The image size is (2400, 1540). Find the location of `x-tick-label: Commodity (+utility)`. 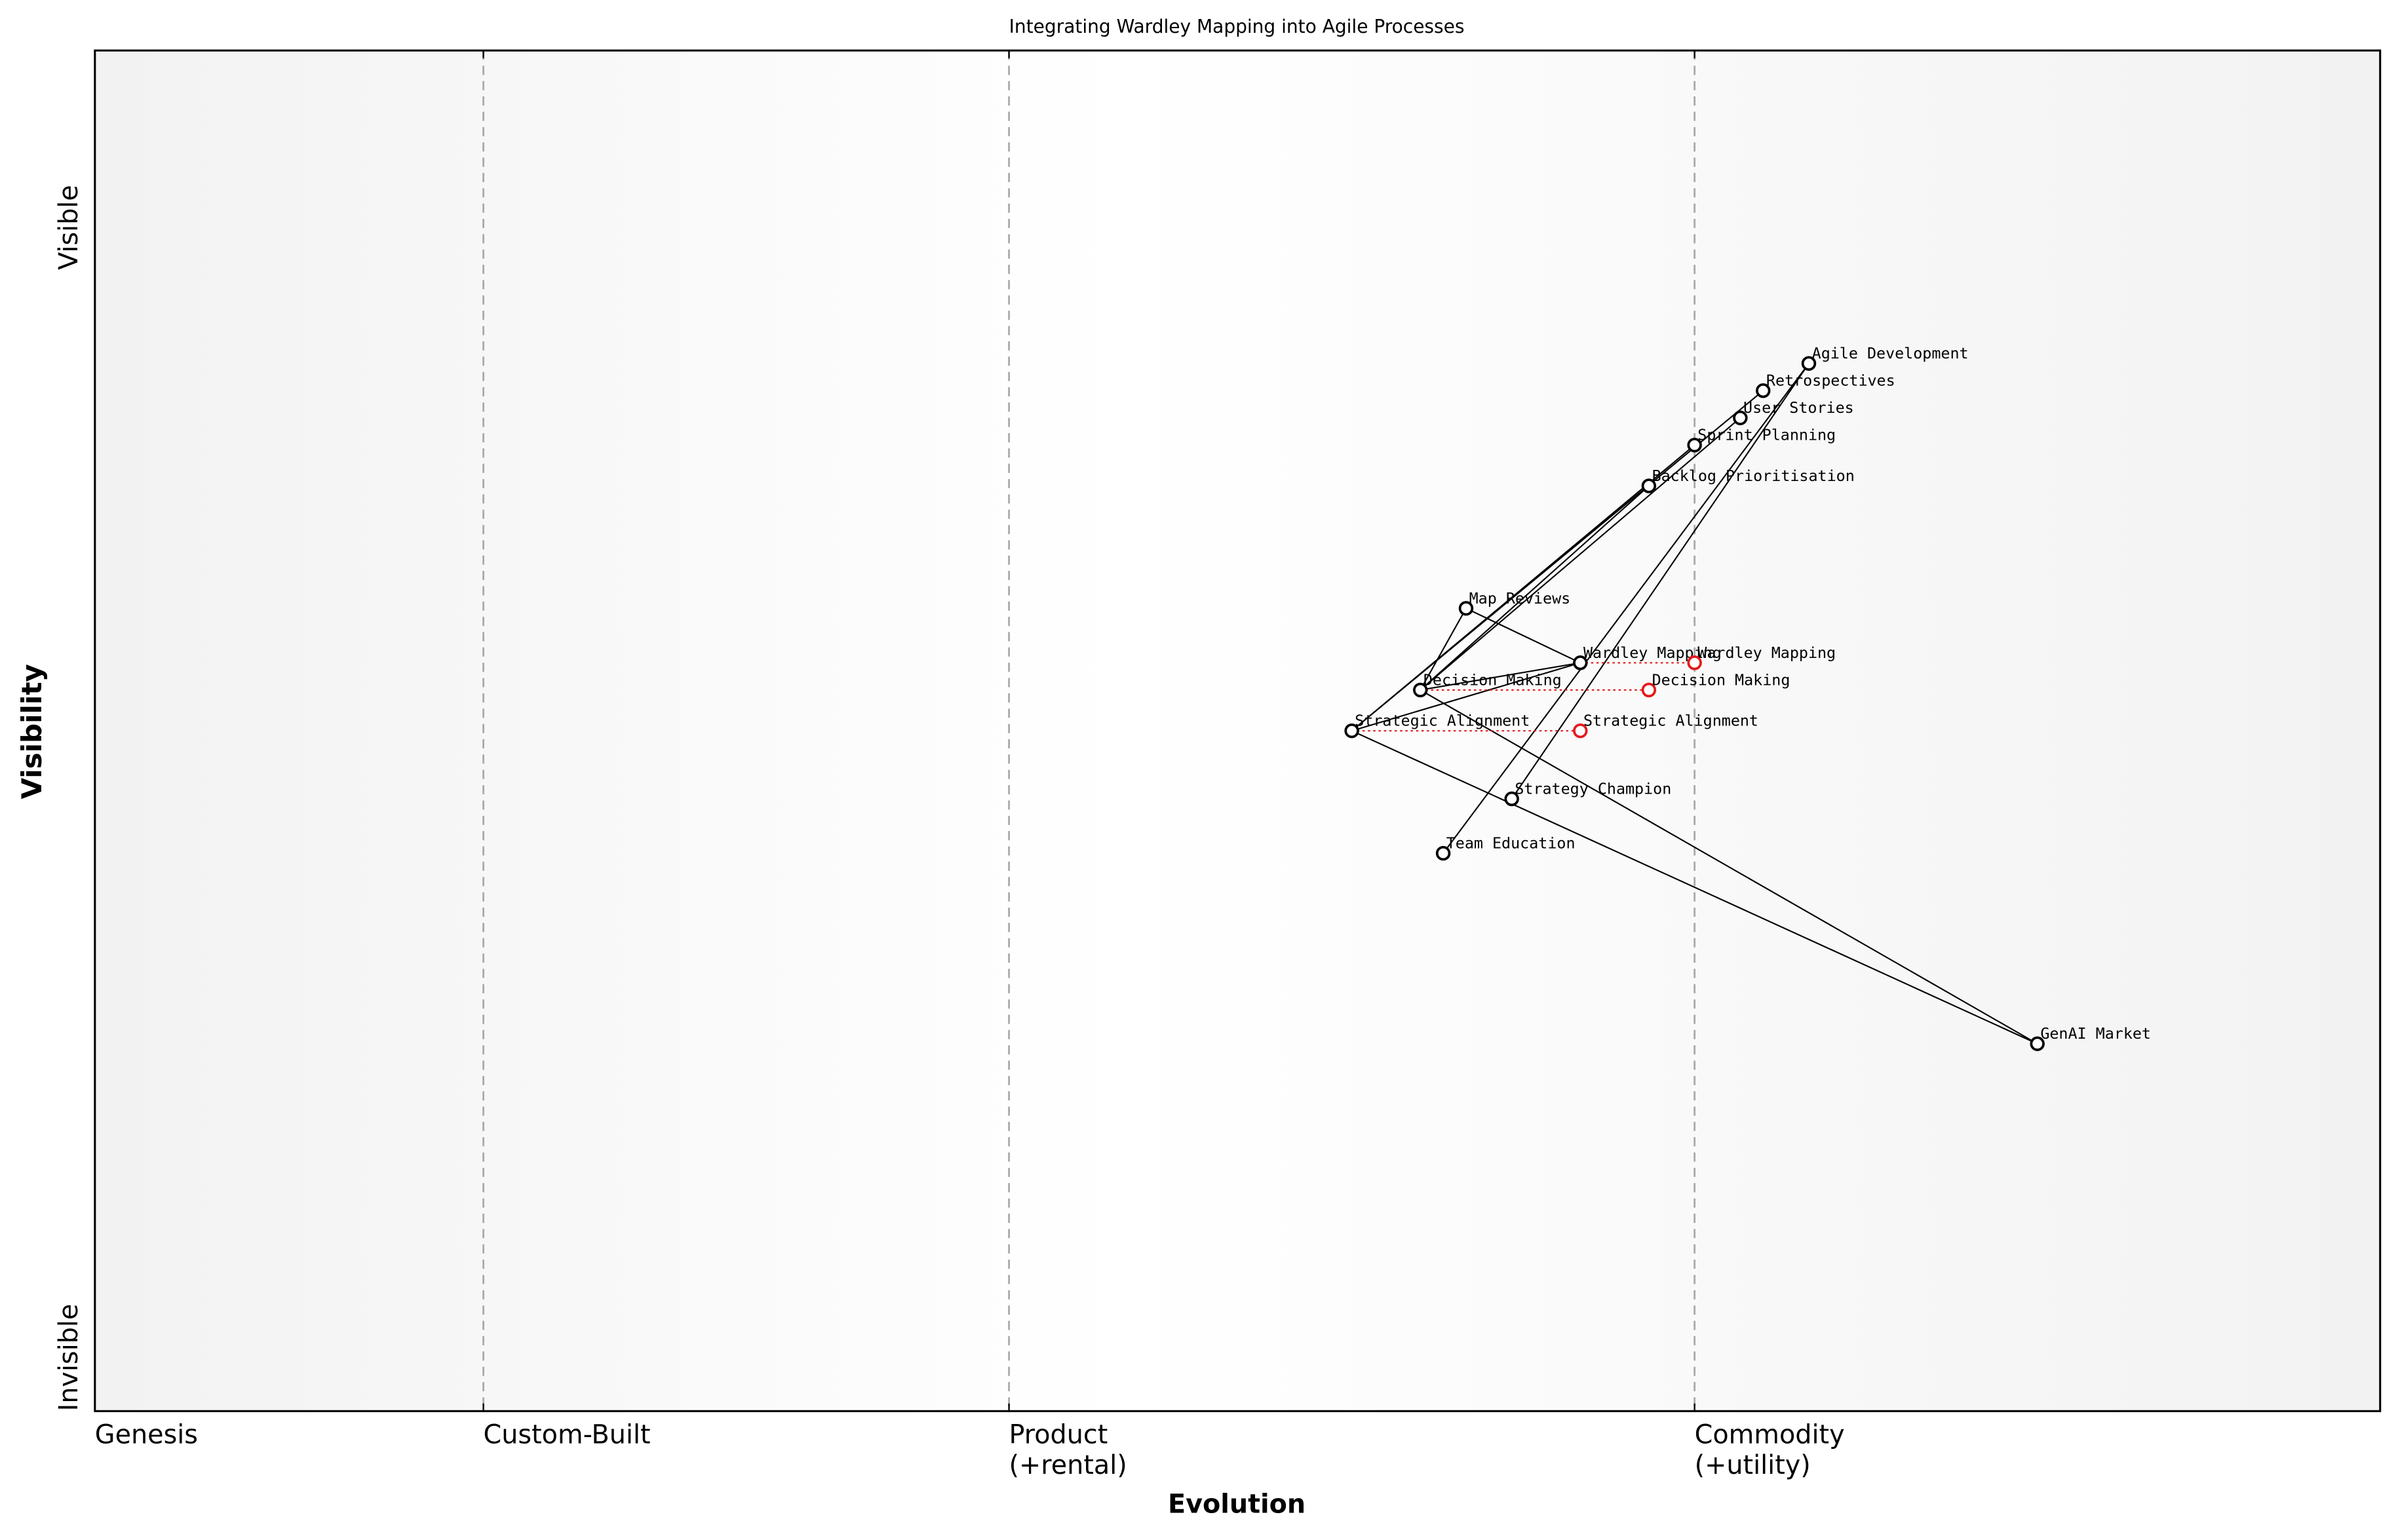

x-tick-label: Commodity (+utility) is located at coordinates (1769, 1451).